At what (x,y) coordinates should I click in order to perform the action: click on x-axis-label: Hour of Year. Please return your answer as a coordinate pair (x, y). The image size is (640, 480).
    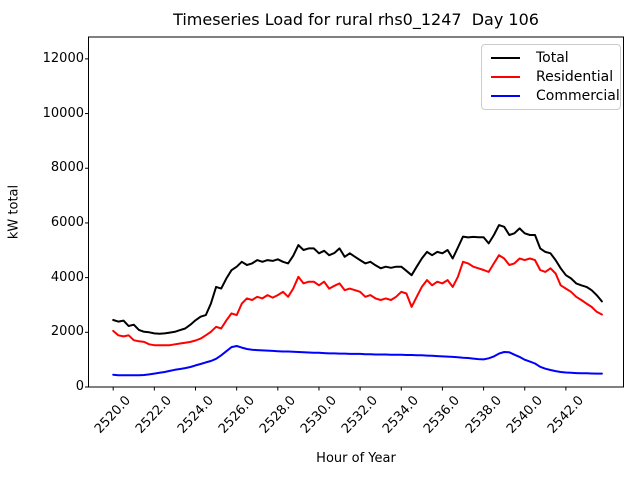
    Looking at the image, I should click on (356, 458).